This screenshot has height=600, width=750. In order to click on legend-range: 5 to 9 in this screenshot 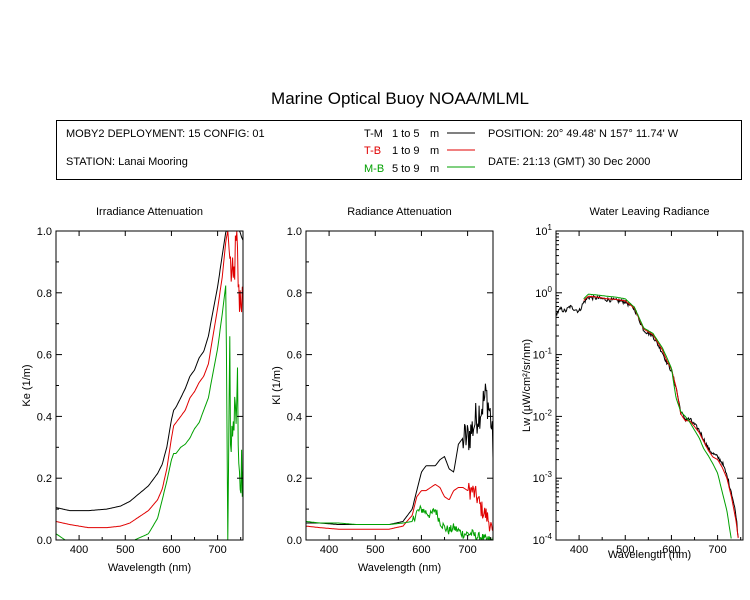, I will do `click(406, 169)`.